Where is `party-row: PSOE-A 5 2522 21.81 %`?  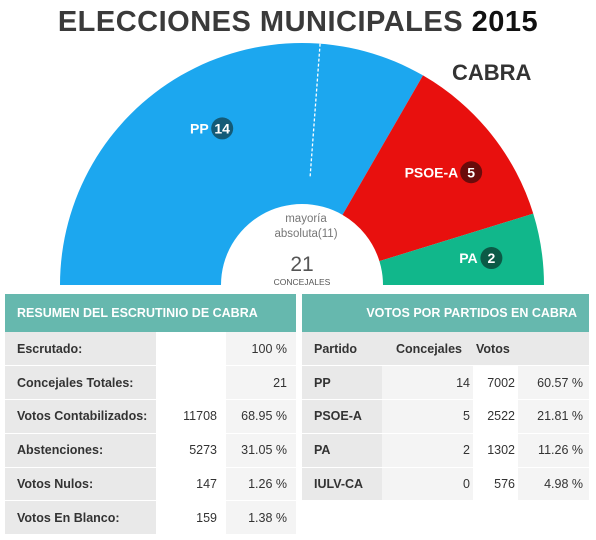
party-row: PSOE-A 5 2522 21.81 % is located at coordinates (445, 416).